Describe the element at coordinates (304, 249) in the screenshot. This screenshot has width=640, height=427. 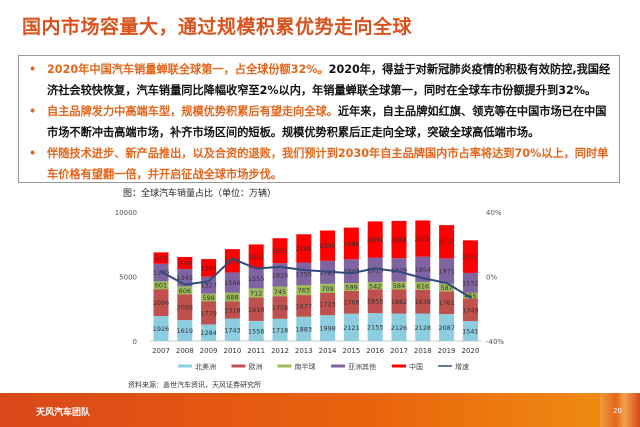
I see `data-label: 2198` at that location.